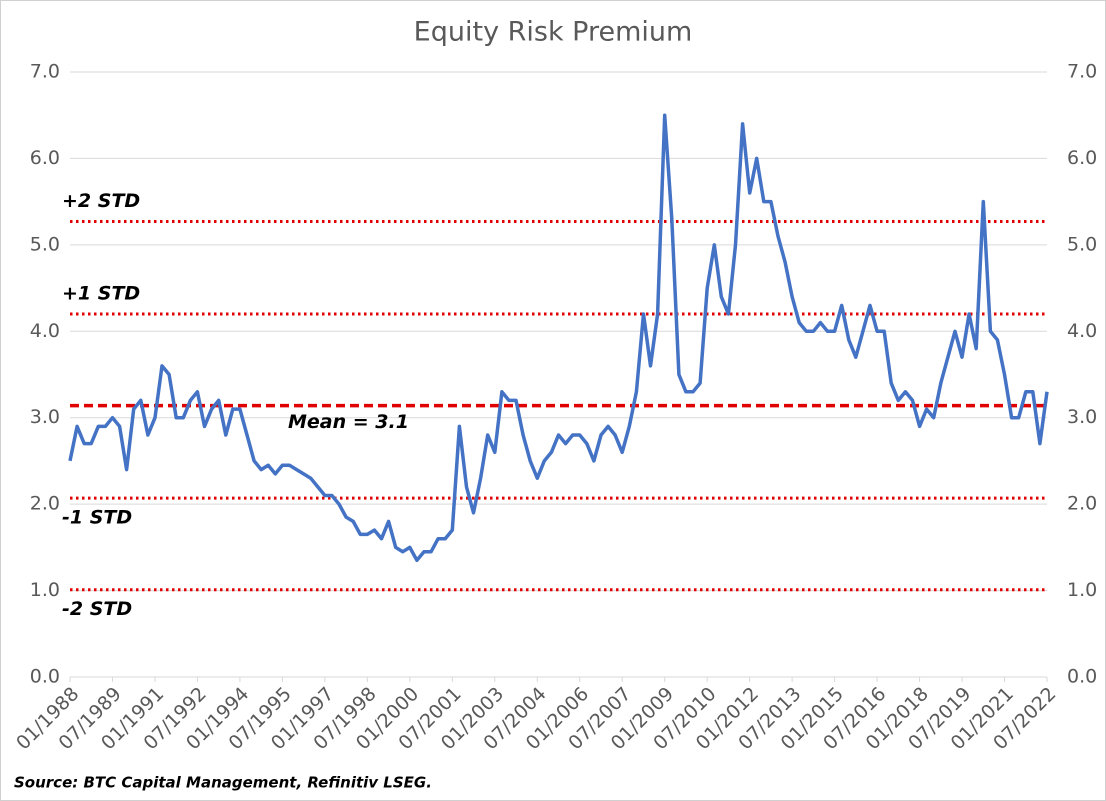 The image size is (1106, 801). What do you see at coordinates (101, 201) in the screenshot?
I see `reference-label: +2 STD` at bounding box center [101, 201].